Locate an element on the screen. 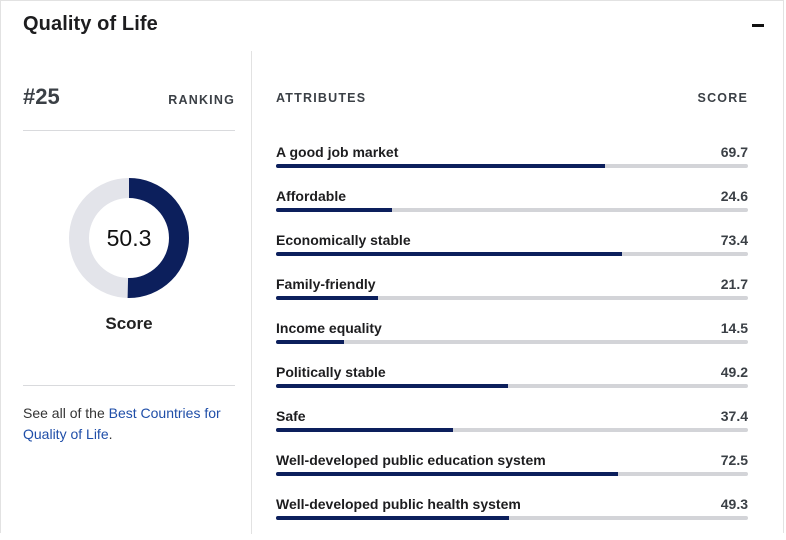  attribute-row: Safe 37.4 is located at coordinates (512, 430).